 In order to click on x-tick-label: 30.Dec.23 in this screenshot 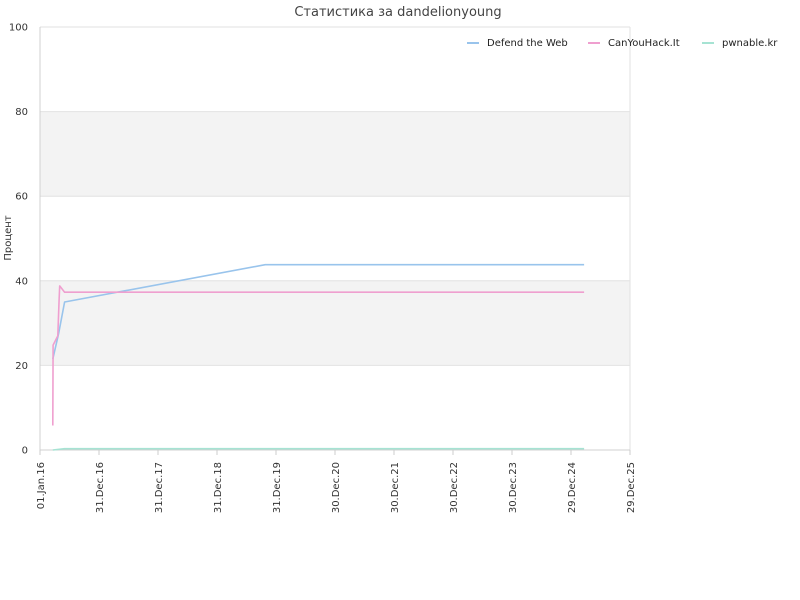, I will do `click(513, 487)`.